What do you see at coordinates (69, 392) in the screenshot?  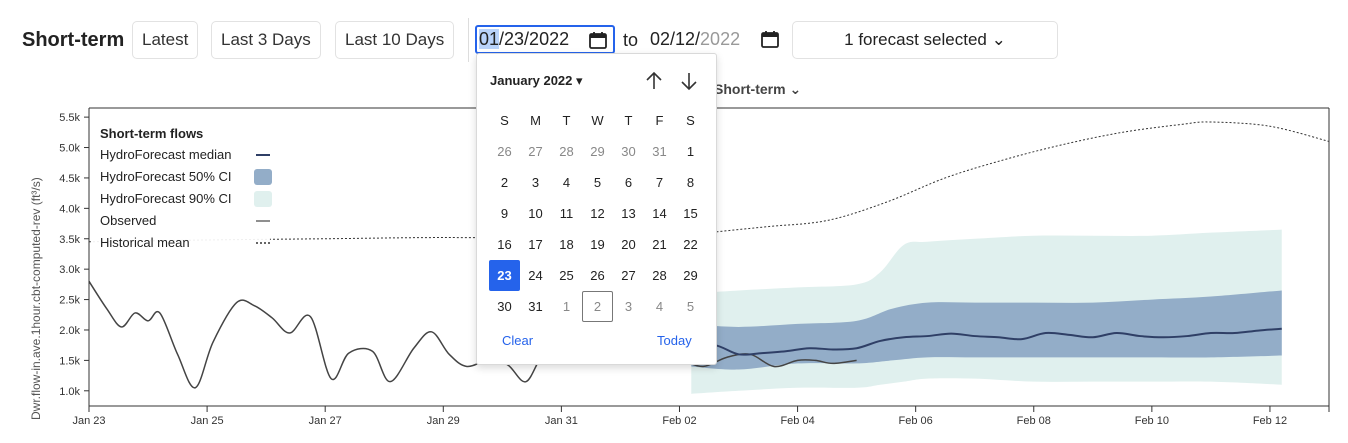 I see `y-tick-label: 1.0k` at bounding box center [69, 392].